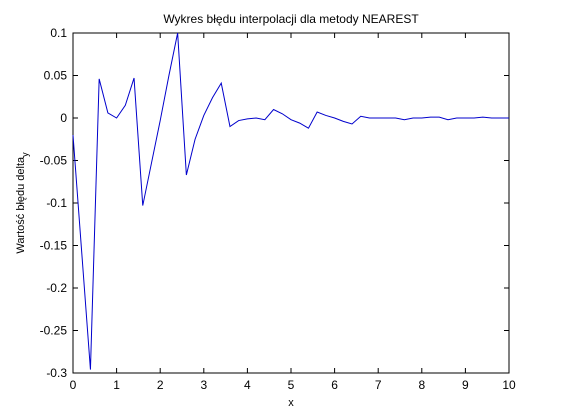 The width and height of the screenshot is (561, 420). What do you see at coordinates (160, 385) in the screenshot?
I see `x-tick-label: 2` at bounding box center [160, 385].